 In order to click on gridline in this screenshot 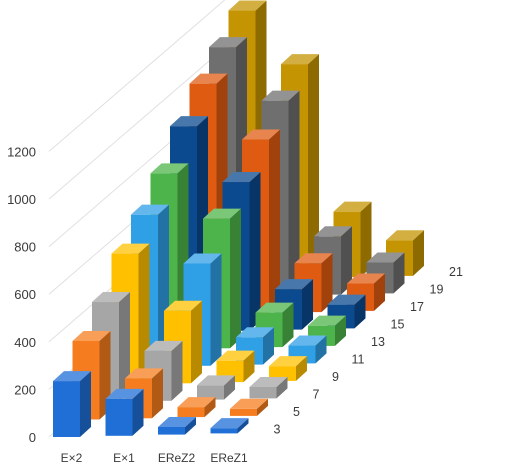, I will do `click(137, 76)`.